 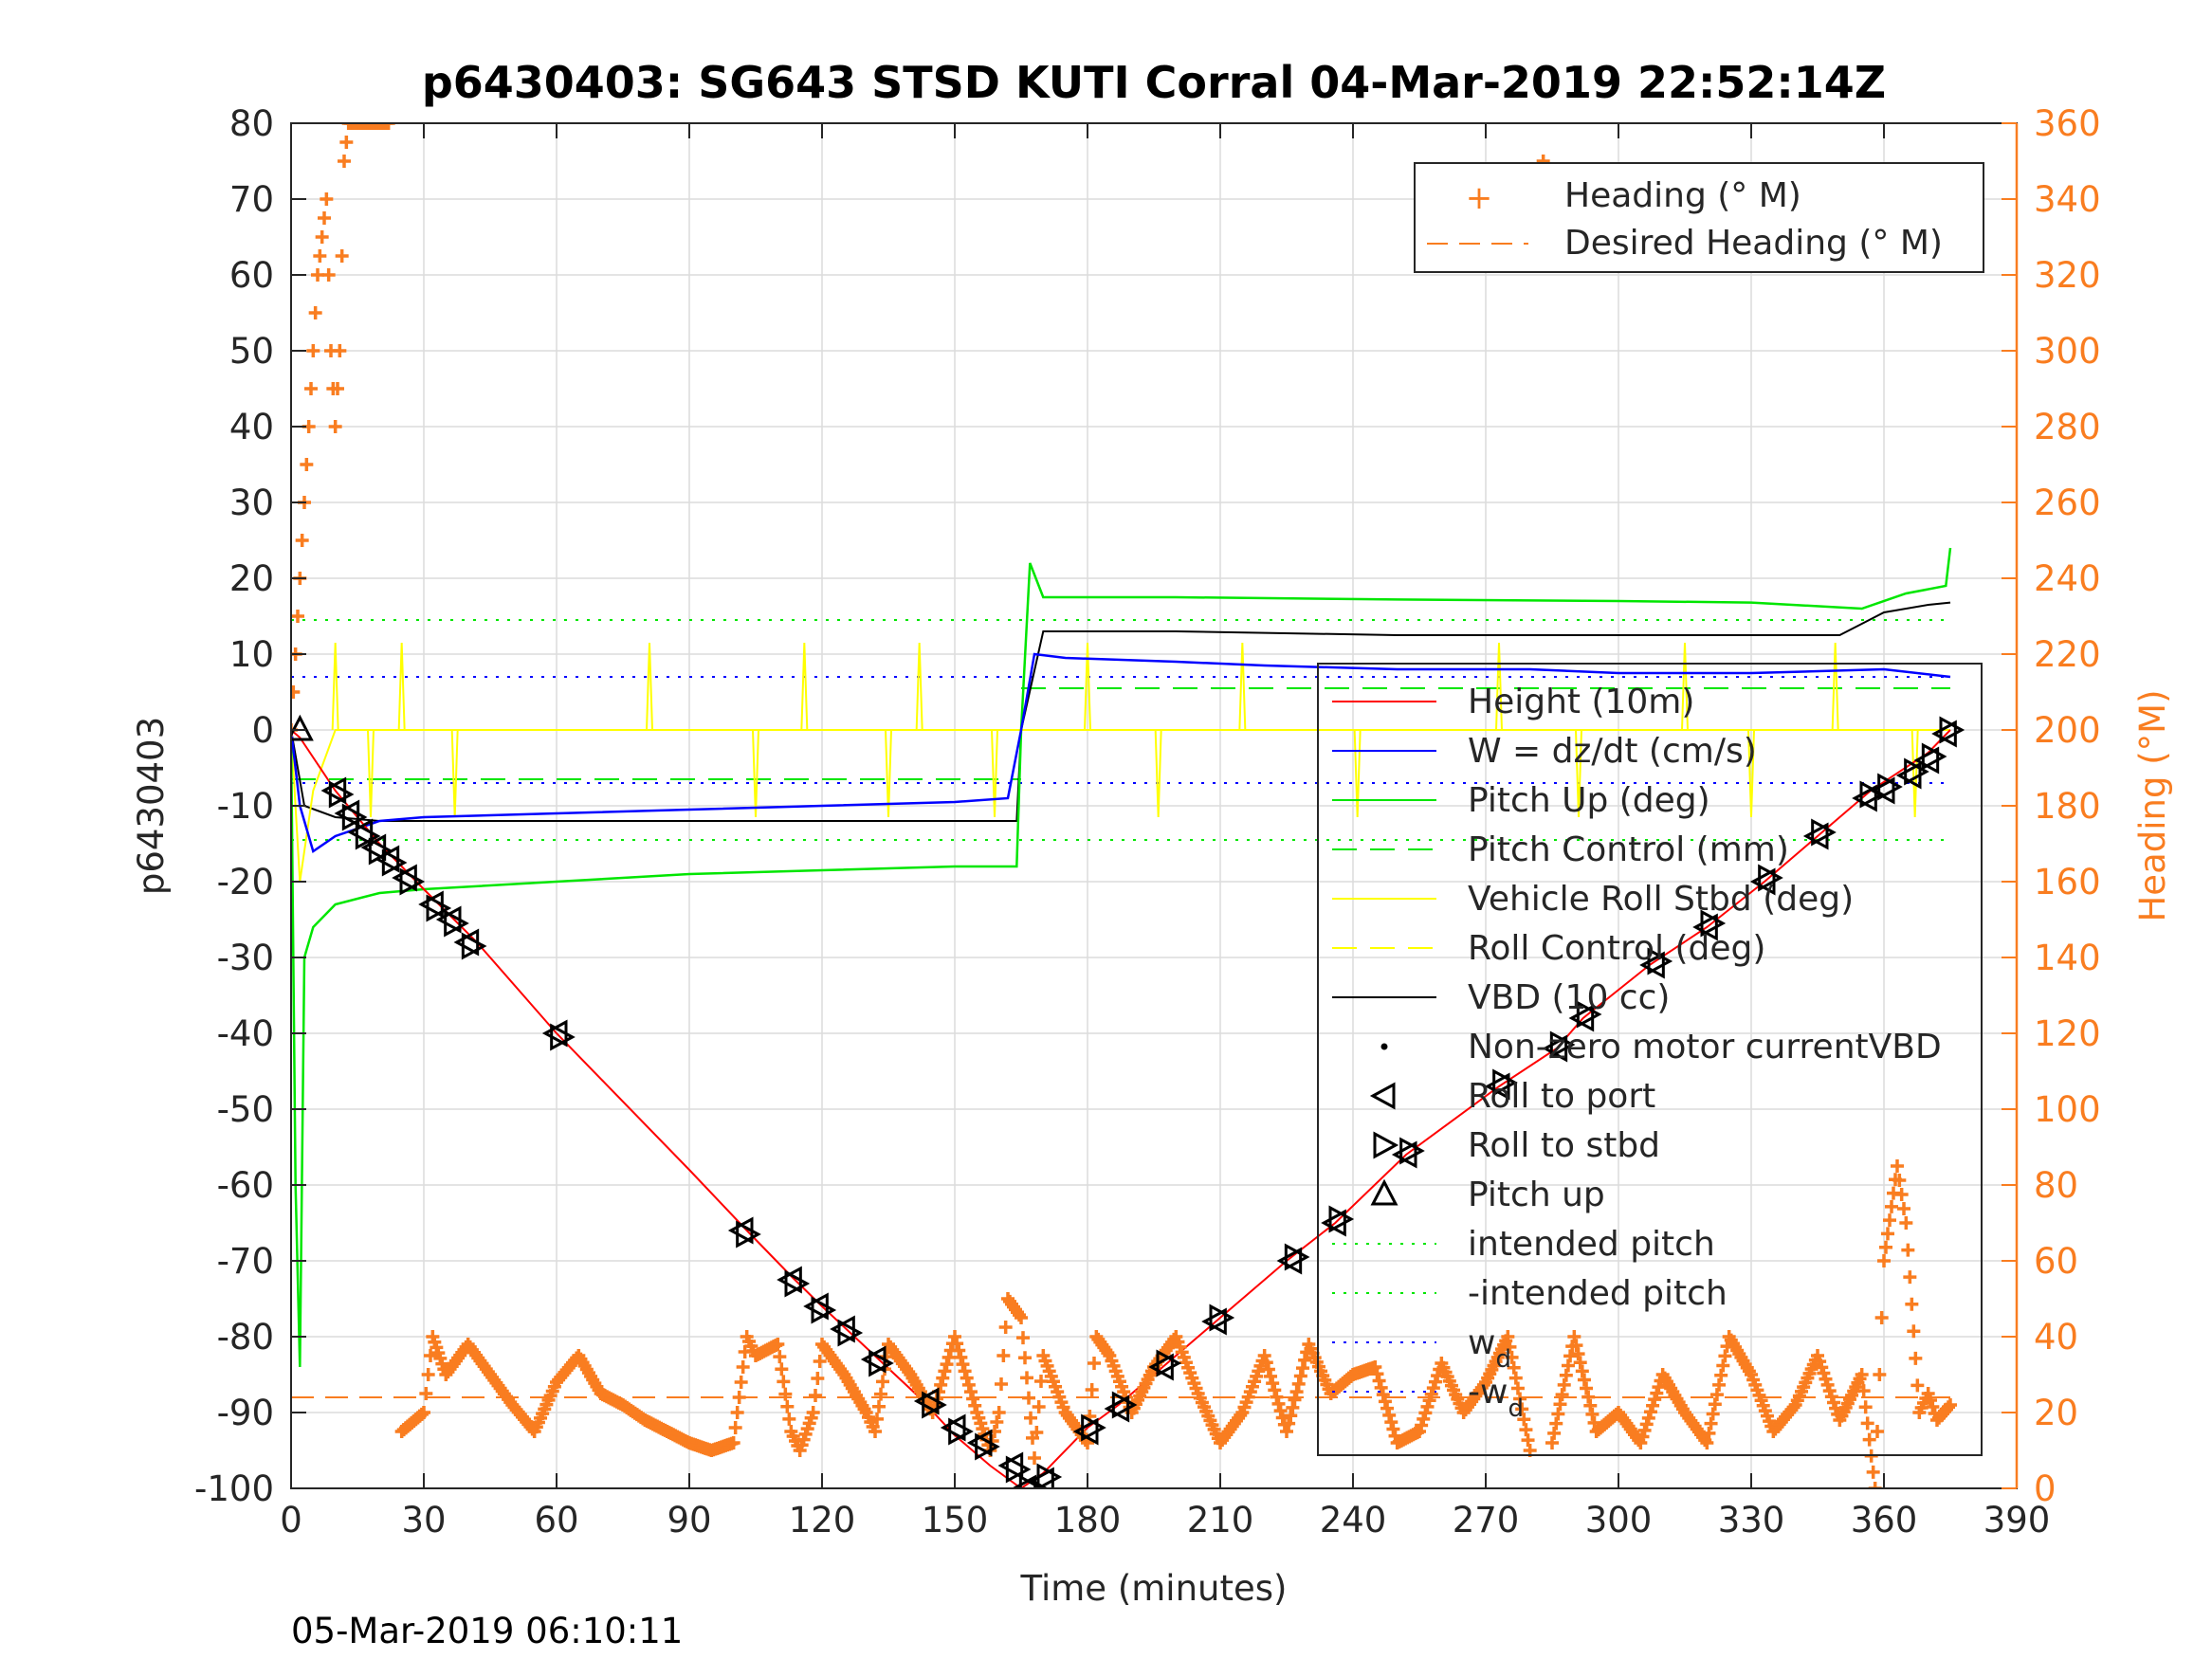 What do you see at coordinates (151, 806) in the screenshot?
I see `y-axis-label: p6430403` at bounding box center [151, 806].